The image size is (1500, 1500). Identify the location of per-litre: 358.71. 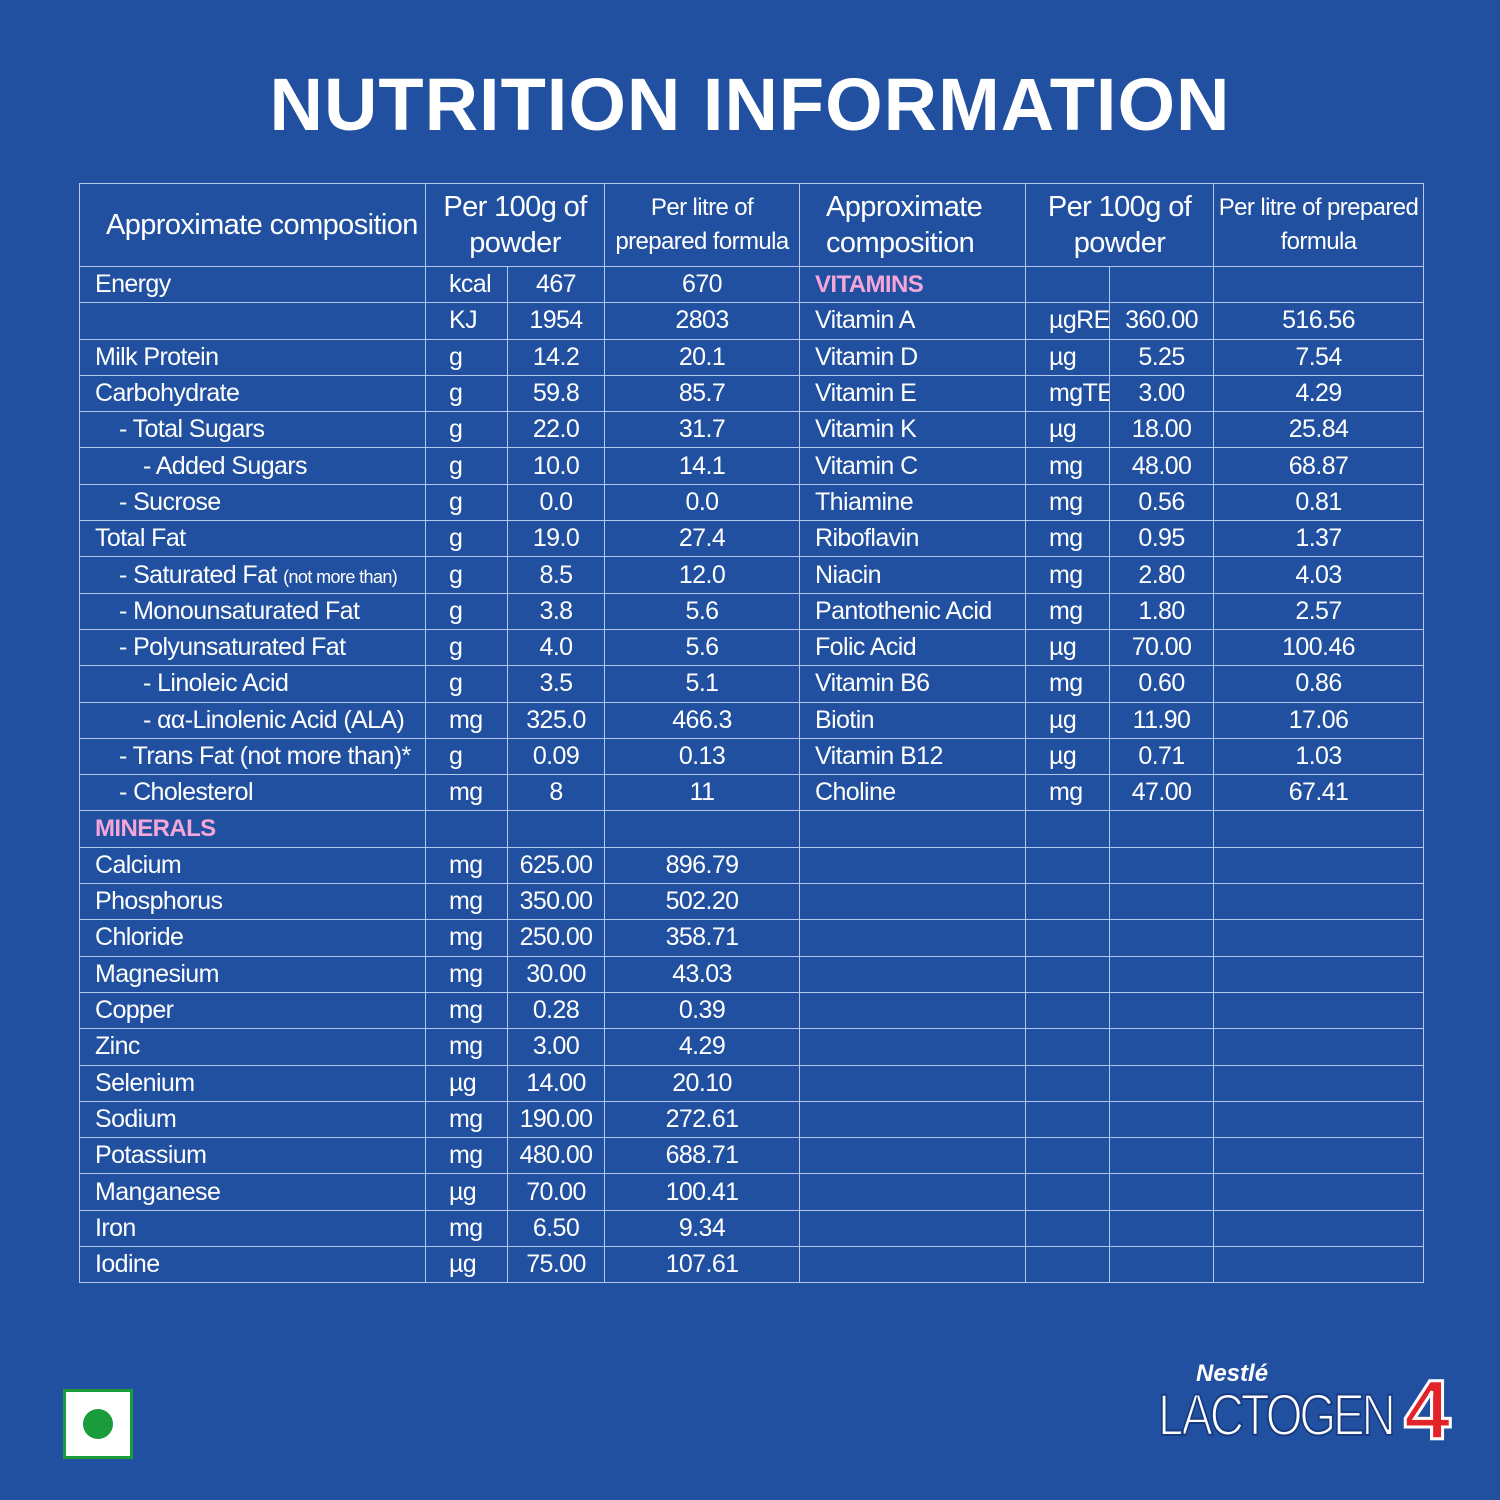
(702, 938).